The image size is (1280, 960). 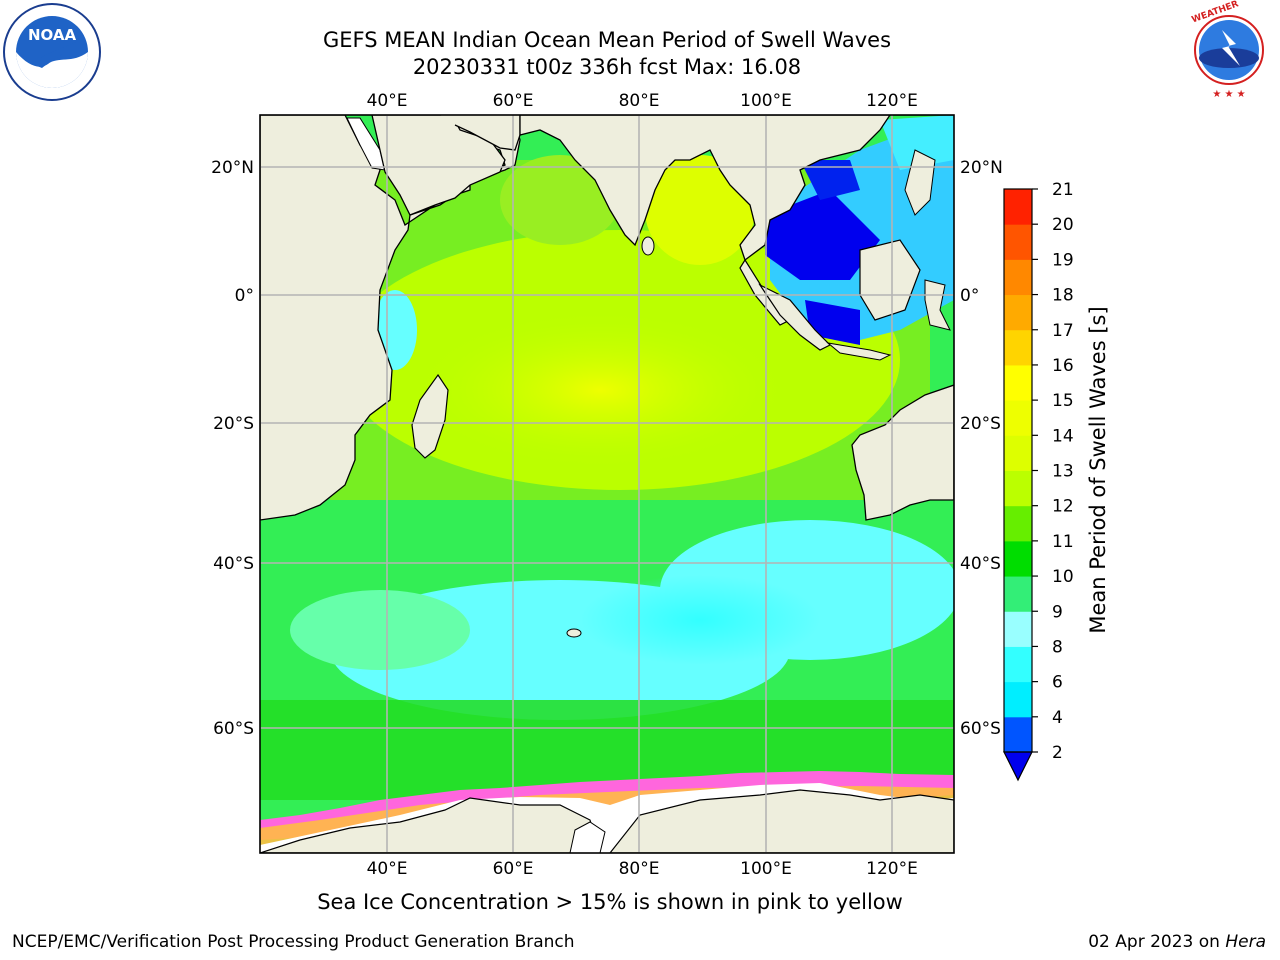 I want to click on asia-landmass, so click(x=697, y=132).